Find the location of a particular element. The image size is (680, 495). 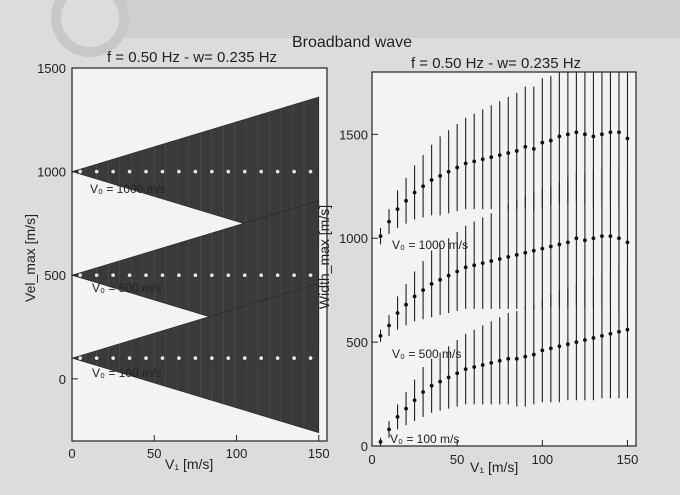

left-subtitle: f = 0.50 Hz - w= 0.235 Hz is located at coordinates (192, 57).